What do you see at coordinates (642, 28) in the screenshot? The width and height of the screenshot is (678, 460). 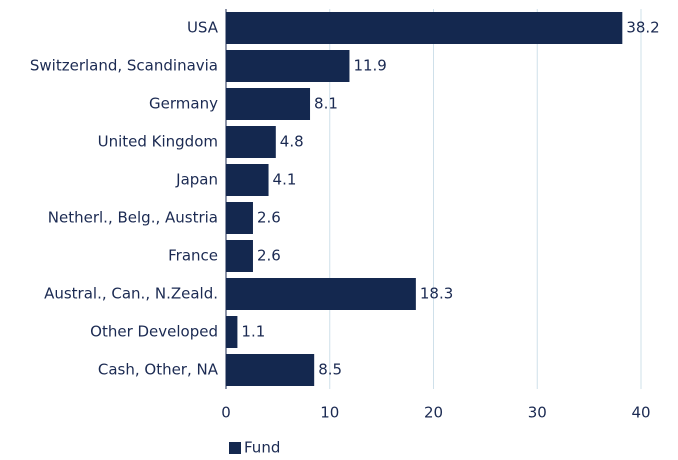 I see `value-label: 38.2` at bounding box center [642, 28].